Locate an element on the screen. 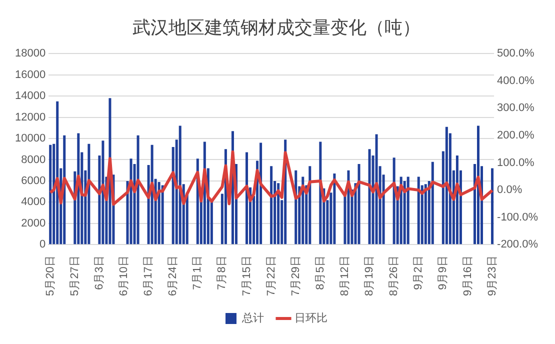 The image size is (555, 344). y2-tick-label: -200.0% is located at coordinates (517, 244).